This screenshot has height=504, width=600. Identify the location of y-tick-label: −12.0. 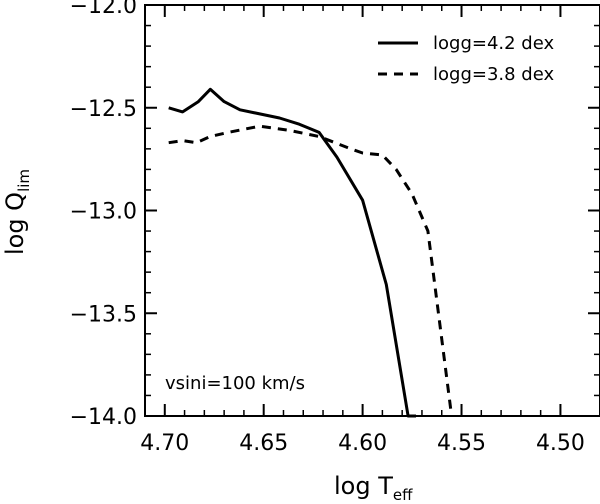
(103, 9).